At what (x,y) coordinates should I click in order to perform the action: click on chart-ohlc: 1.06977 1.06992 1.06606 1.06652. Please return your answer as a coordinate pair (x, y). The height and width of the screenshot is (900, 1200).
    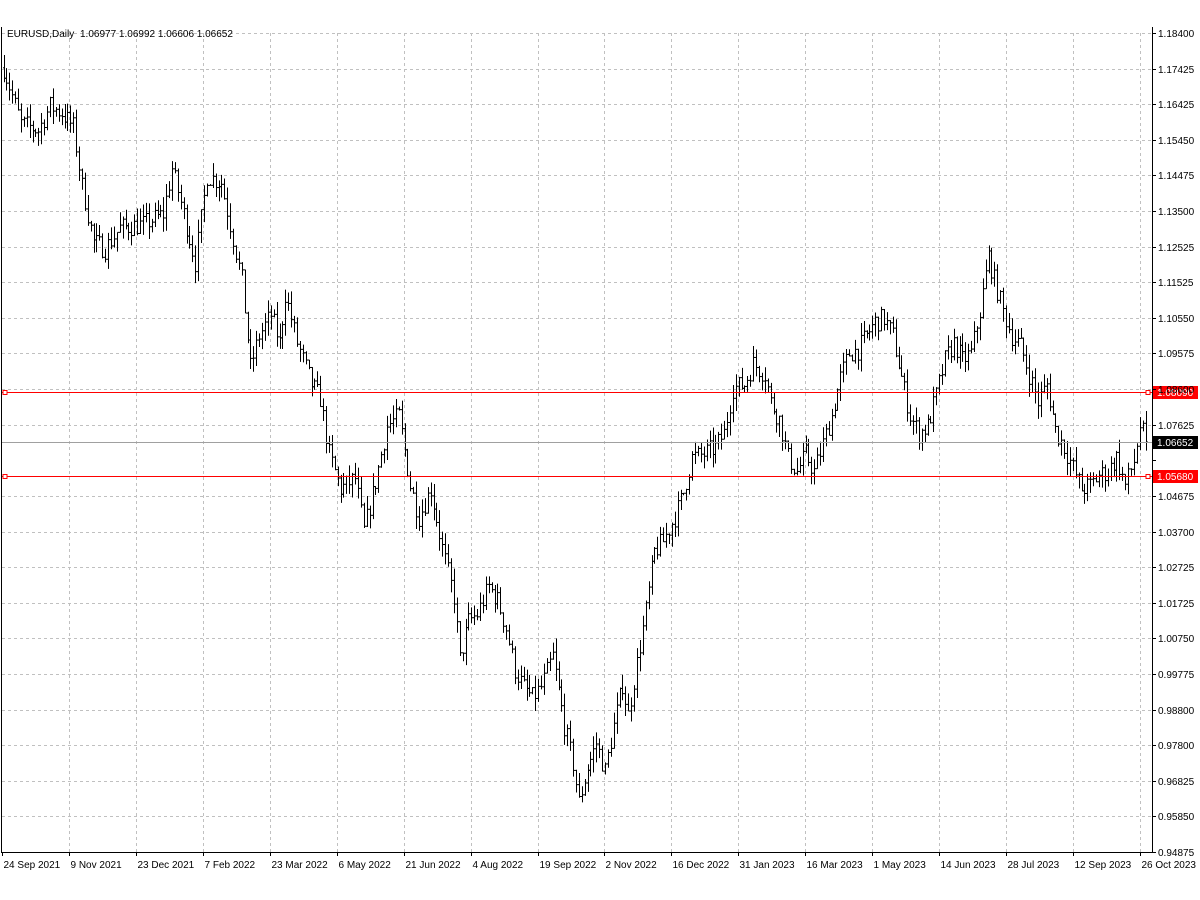
    Looking at the image, I should click on (156, 34).